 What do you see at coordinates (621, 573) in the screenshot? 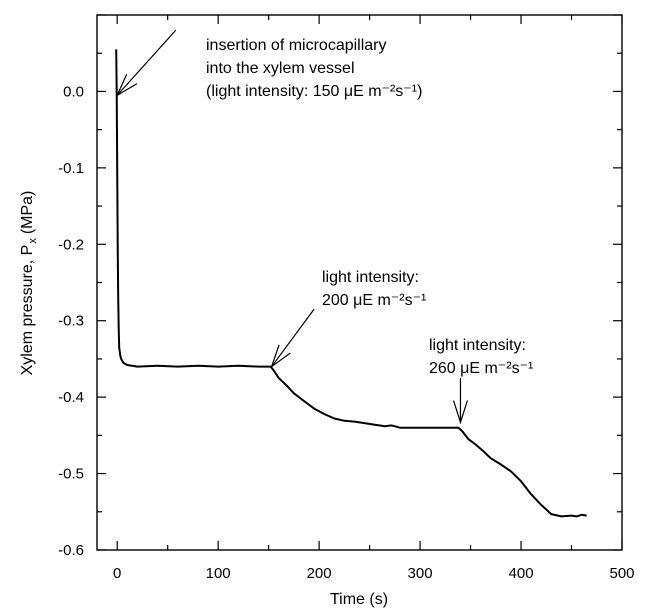
I see `x-tick-label: 500` at bounding box center [621, 573].